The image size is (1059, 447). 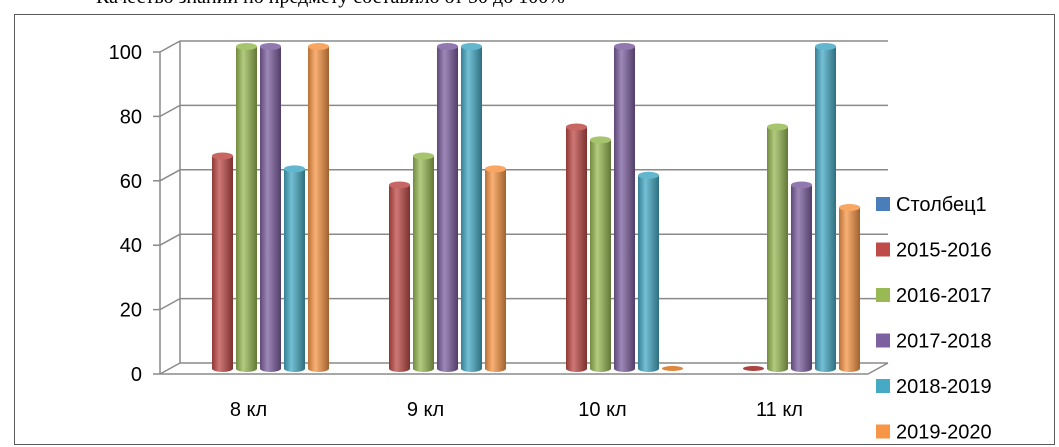 I want to click on legend-entry: 2015-2016, so click(x=934, y=251).